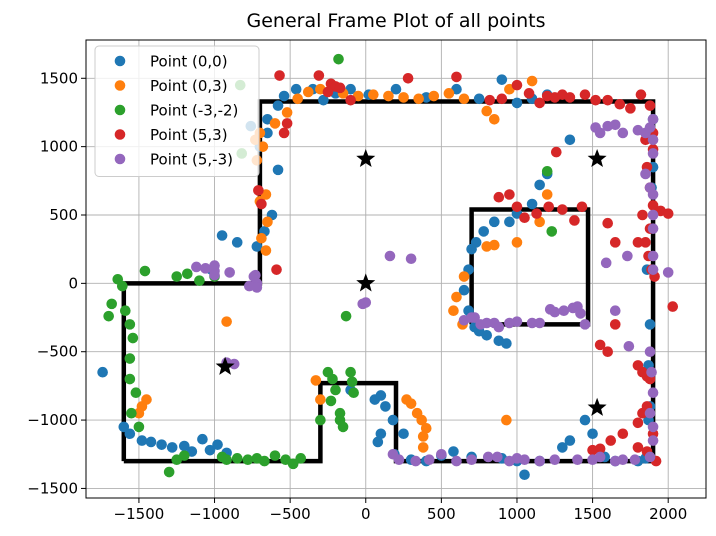 The image size is (716, 536). What do you see at coordinates (400, 510) in the screenshot?
I see `x-axis: −1500 −1000 −500 0 500 1000 1500 2000` at bounding box center [400, 510].